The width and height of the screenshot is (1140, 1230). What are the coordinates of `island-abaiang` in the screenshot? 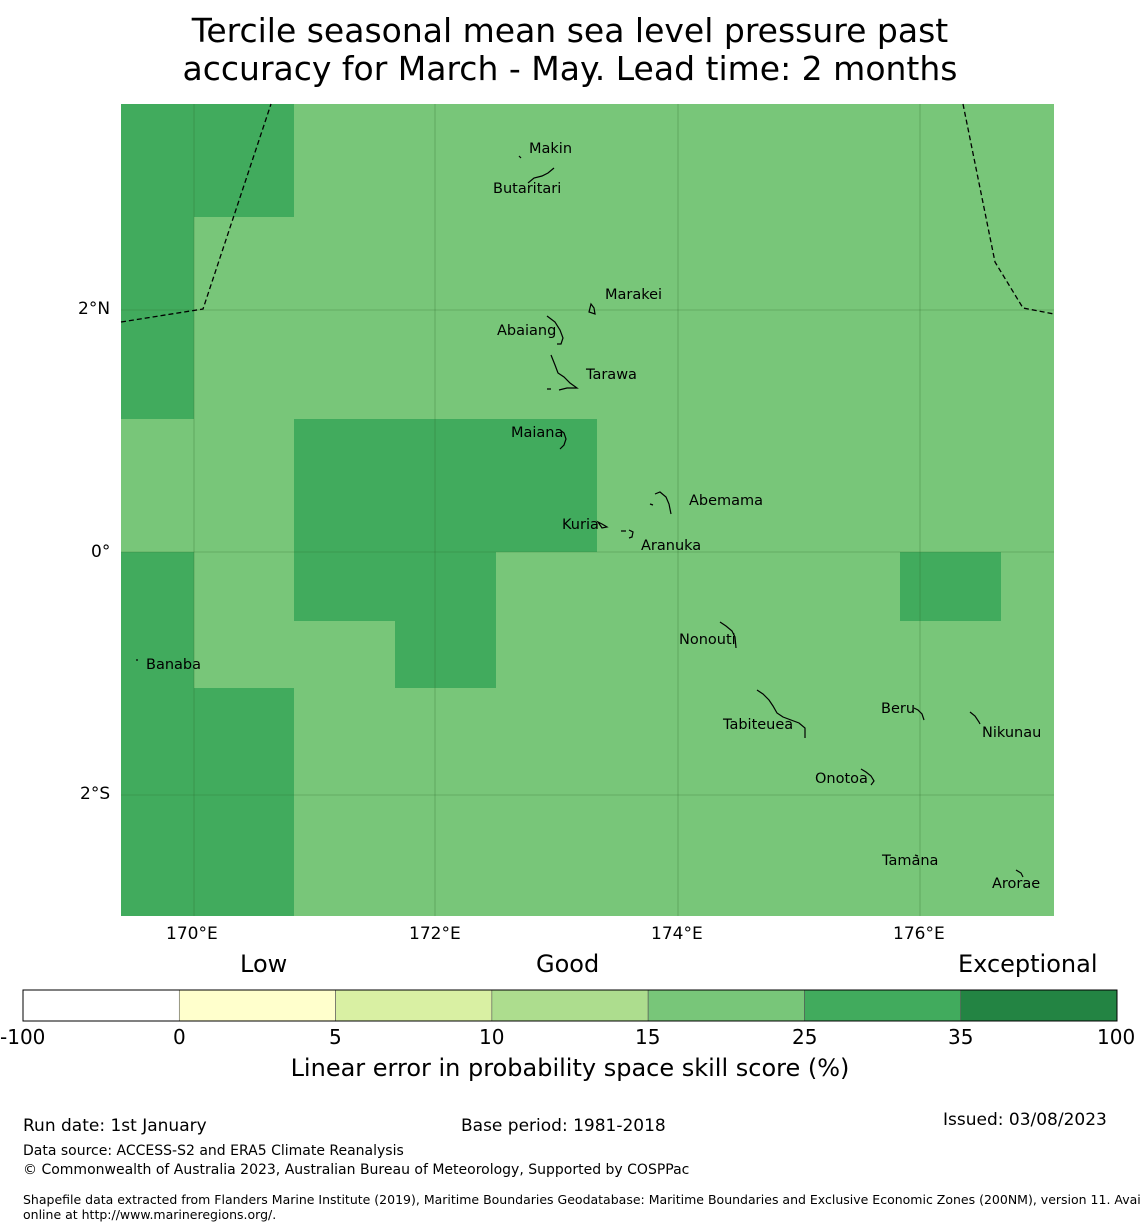 It's located at (555, 330).